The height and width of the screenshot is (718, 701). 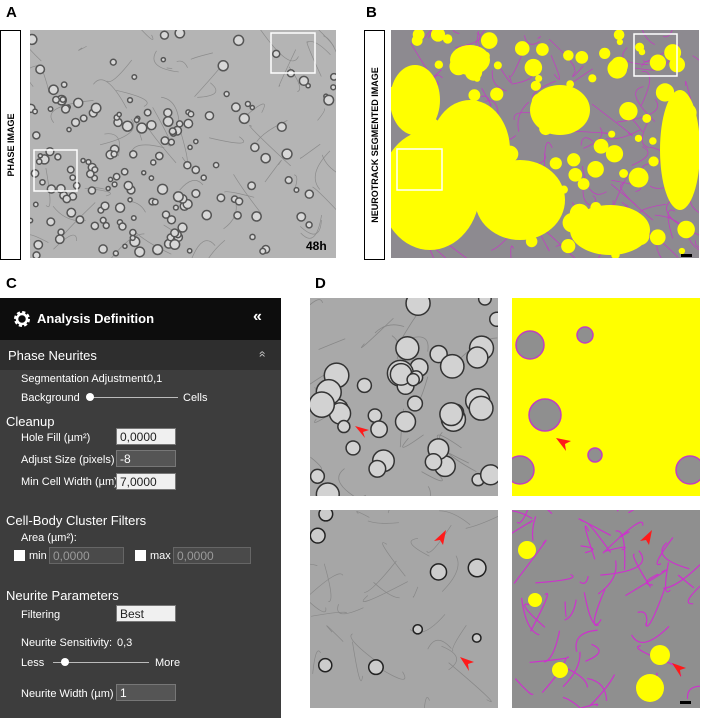 I want to click on gear-icon, so click(x=22, y=319).